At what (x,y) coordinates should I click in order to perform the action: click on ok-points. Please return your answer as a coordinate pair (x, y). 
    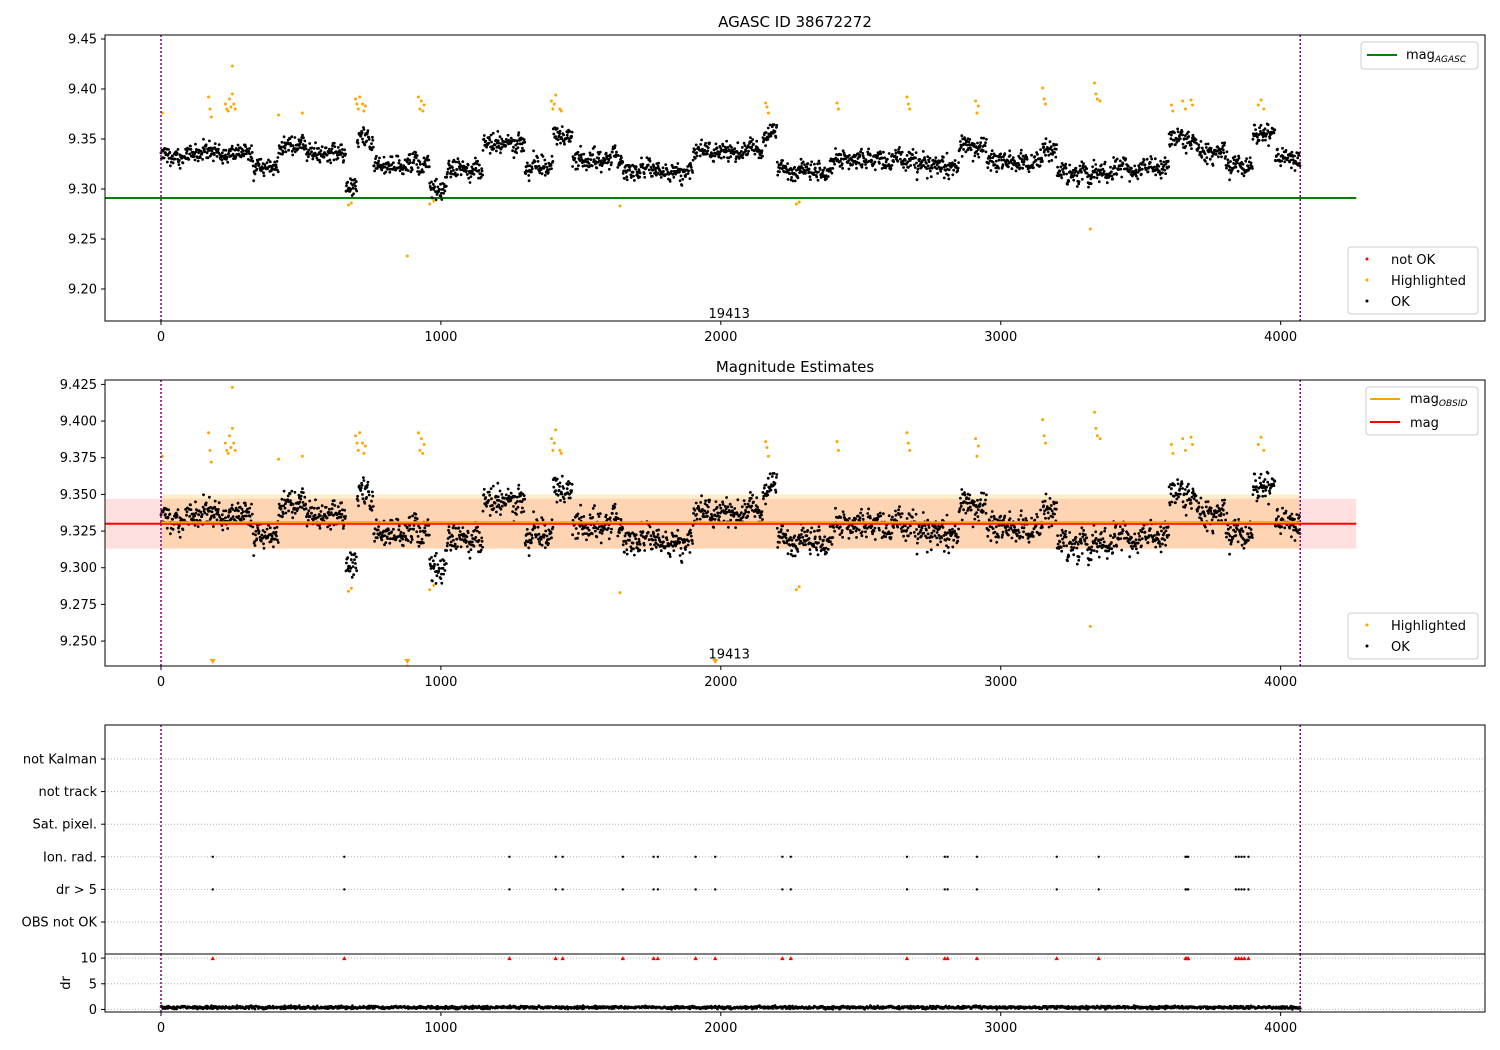
    Looking at the image, I should click on (730, 162).